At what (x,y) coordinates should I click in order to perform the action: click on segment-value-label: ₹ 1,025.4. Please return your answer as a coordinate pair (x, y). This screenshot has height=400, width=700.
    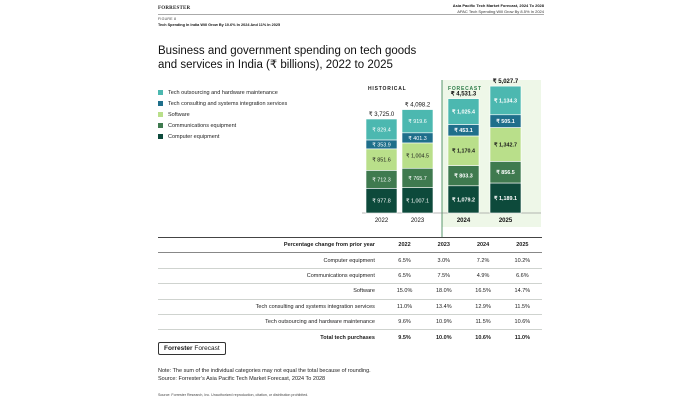
    Looking at the image, I should click on (463, 113).